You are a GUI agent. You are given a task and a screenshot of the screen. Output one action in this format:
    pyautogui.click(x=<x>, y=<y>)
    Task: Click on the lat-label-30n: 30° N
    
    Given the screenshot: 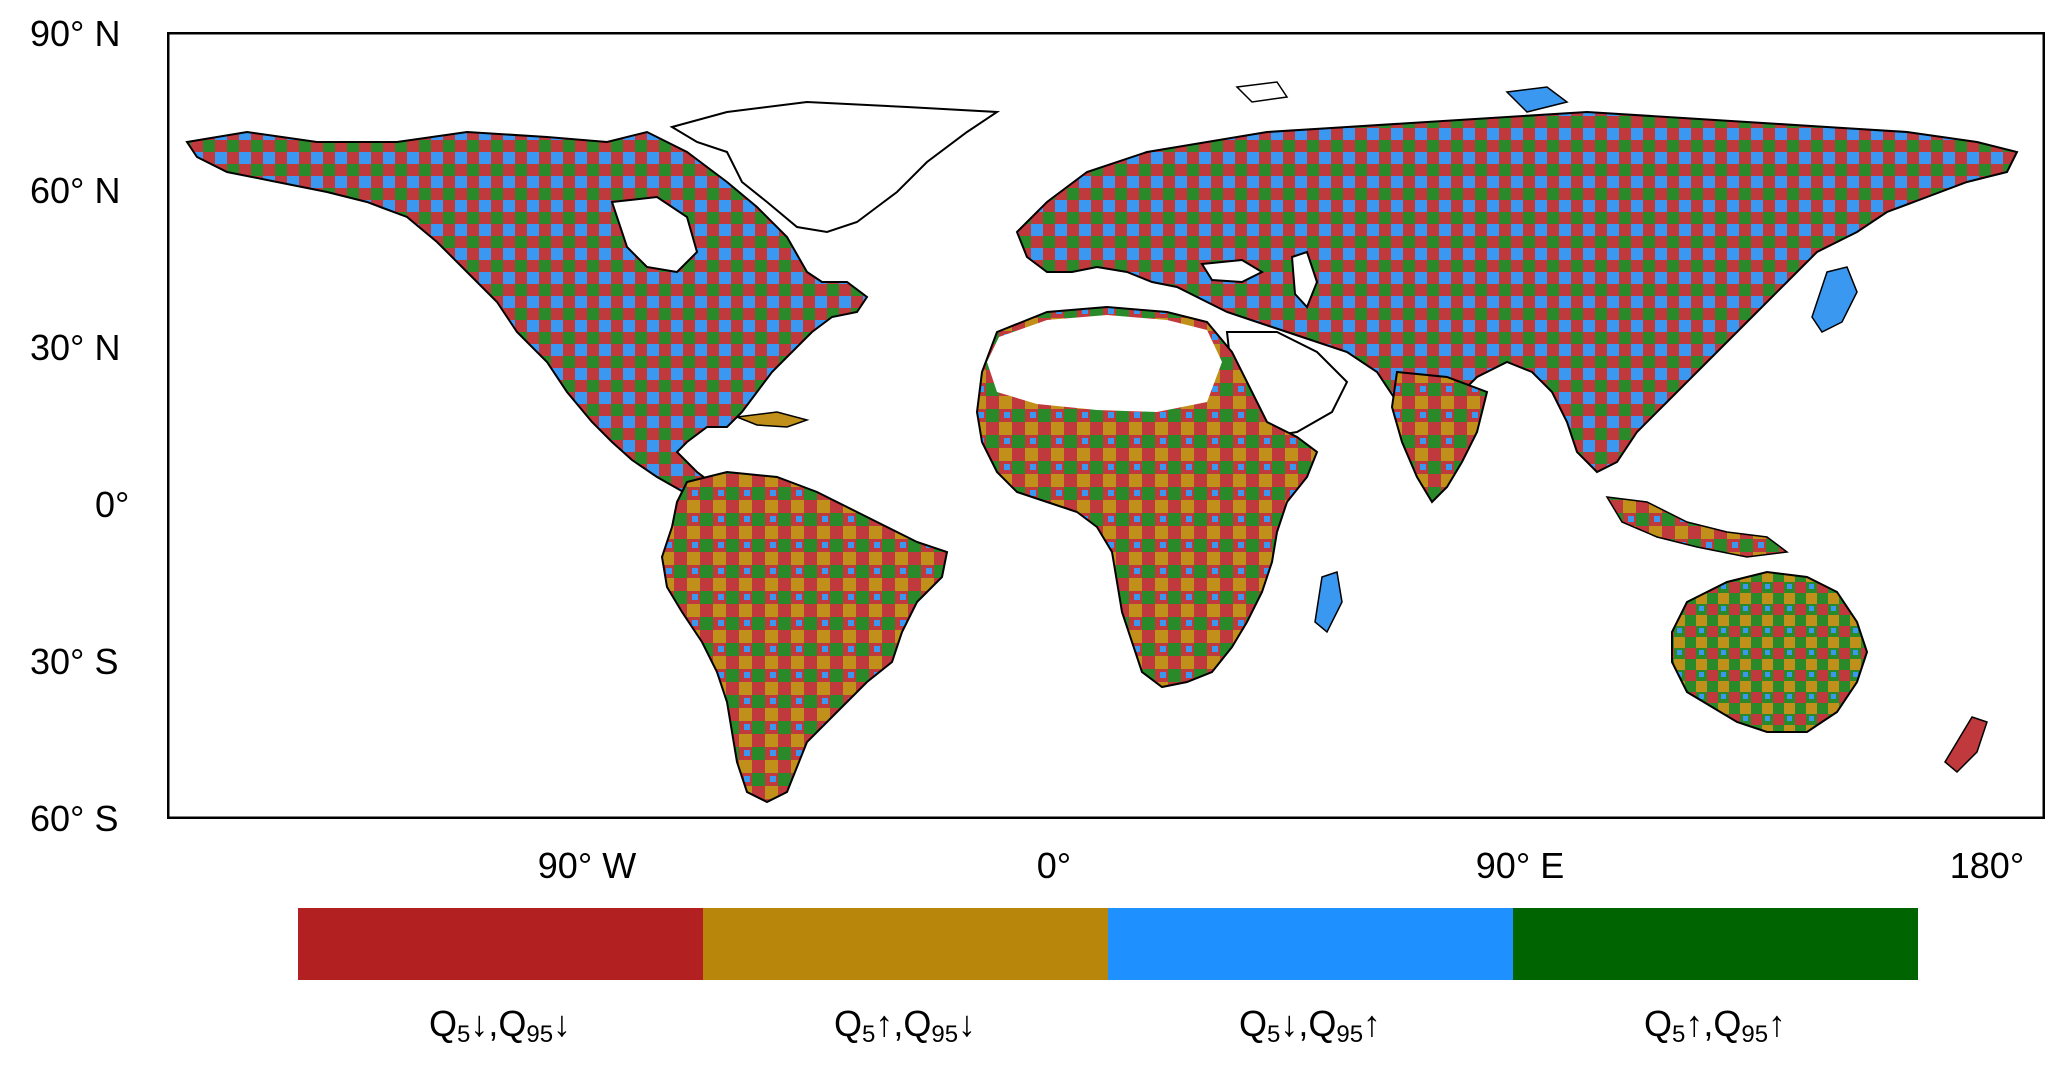 What is the action you would take?
    pyautogui.click(x=75, y=347)
    